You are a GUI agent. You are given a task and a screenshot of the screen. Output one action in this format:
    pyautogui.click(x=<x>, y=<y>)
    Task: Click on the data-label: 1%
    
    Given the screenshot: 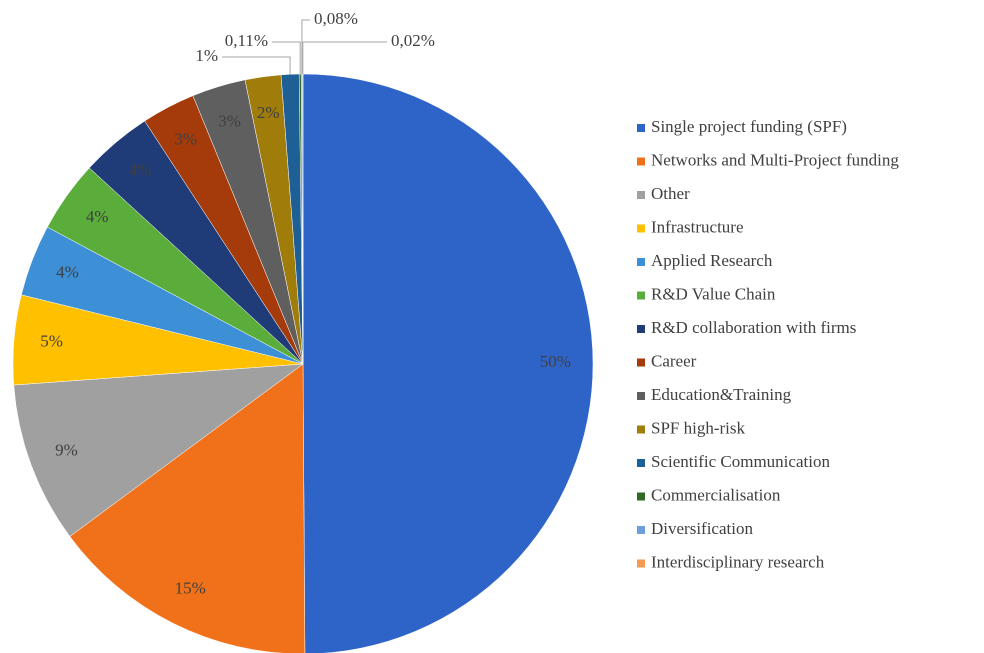 What is the action you would take?
    pyautogui.click(x=206, y=55)
    